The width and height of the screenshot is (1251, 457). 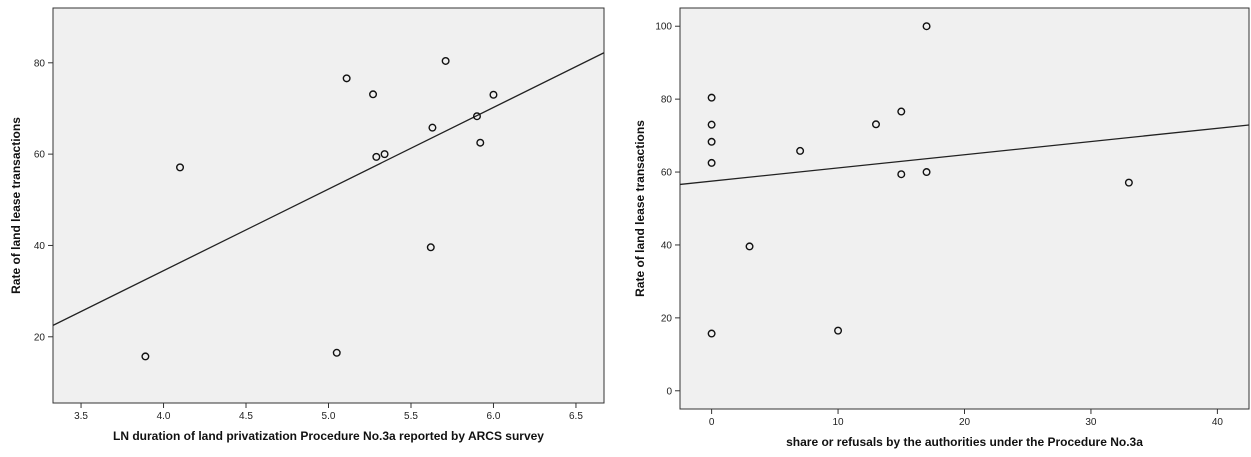 I want to click on x-tick-label: 4.0, so click(x=164, y=416).